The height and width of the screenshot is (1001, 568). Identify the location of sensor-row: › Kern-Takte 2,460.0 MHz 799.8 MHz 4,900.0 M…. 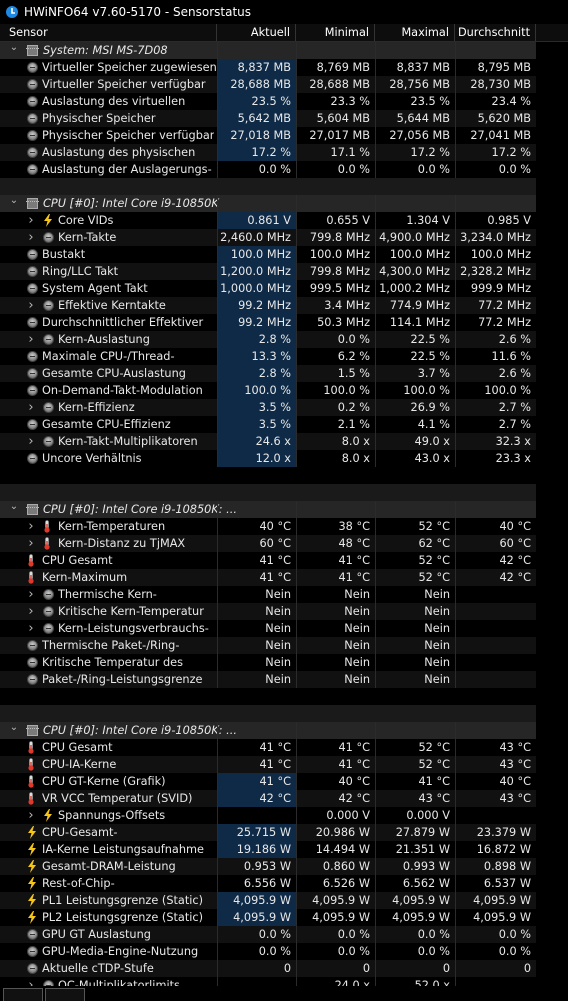
(268, 237).